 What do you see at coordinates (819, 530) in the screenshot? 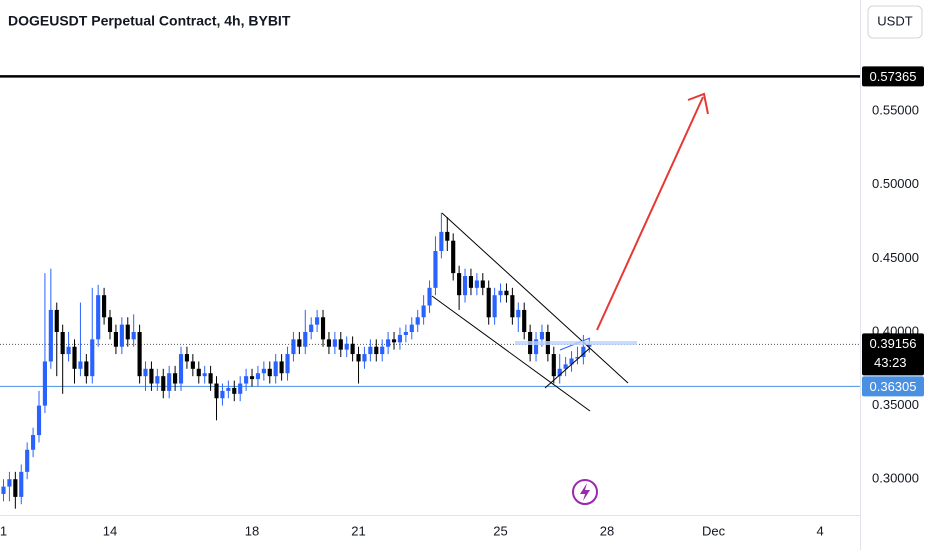
I see `x-tick-label: 4` at bounding box center [819, 530].